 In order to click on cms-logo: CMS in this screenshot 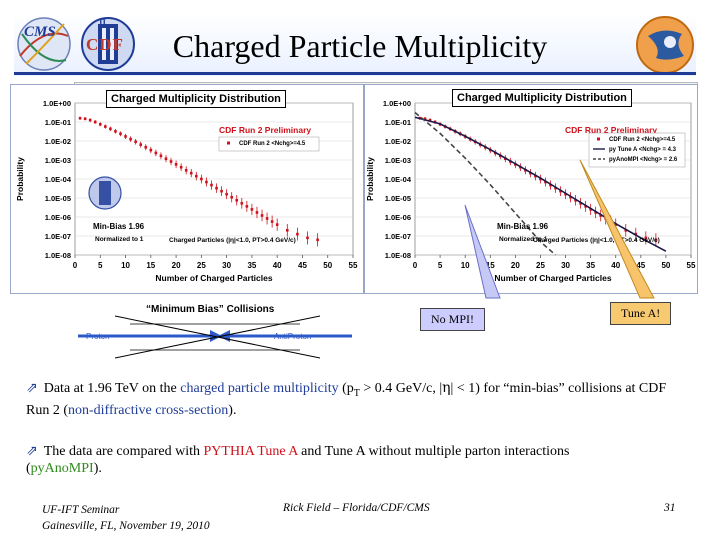, I will do `click(44, 44)`.